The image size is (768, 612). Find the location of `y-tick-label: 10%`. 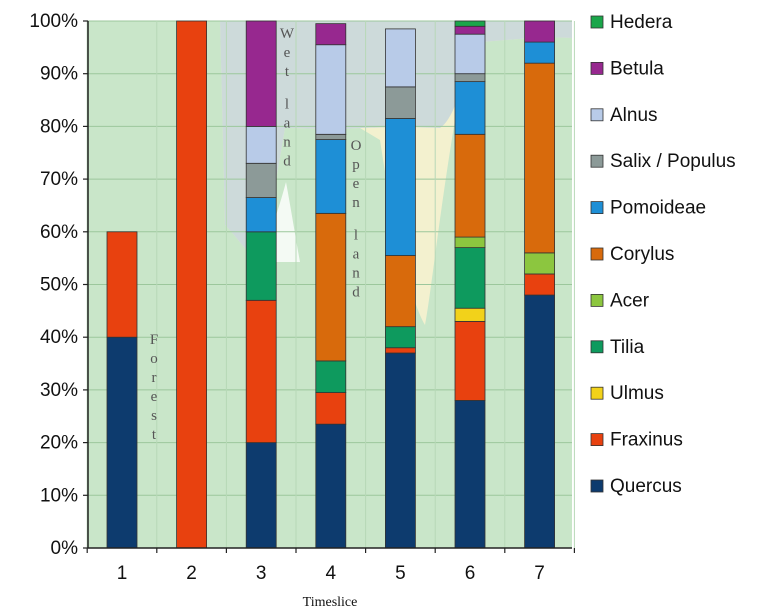

y-tick-label: 10% is located at coordinates (59, 495).